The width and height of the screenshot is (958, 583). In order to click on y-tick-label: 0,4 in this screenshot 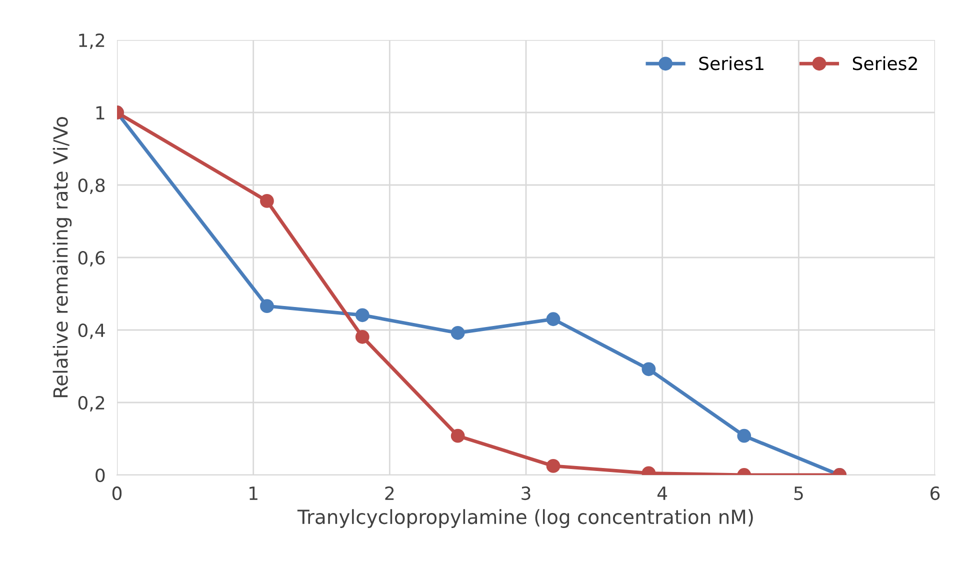, I will do `click(91, 331)`.